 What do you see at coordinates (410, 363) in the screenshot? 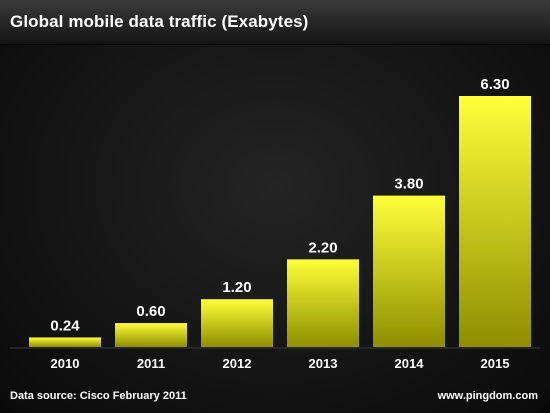
I see `x-tick-label-2014: 2014` at bounding box center [410, 363].